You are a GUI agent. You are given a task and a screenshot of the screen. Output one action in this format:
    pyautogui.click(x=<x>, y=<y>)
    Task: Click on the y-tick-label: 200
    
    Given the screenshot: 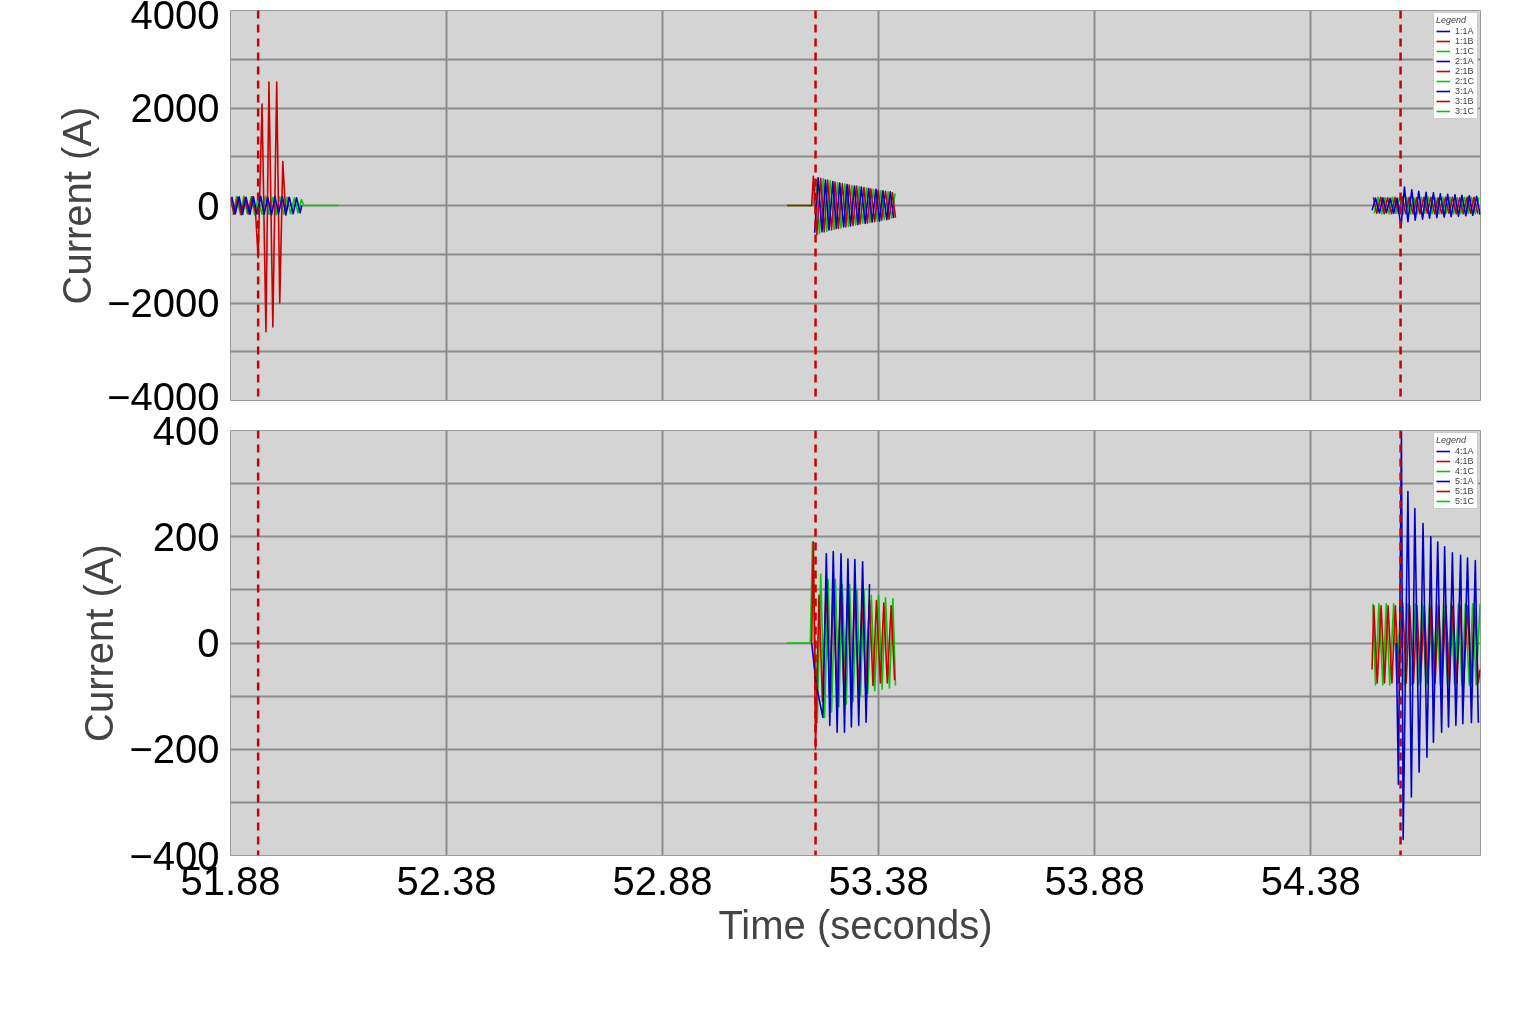 What is the action you would take?
    pyautogui.click(x=186, y=536)
    